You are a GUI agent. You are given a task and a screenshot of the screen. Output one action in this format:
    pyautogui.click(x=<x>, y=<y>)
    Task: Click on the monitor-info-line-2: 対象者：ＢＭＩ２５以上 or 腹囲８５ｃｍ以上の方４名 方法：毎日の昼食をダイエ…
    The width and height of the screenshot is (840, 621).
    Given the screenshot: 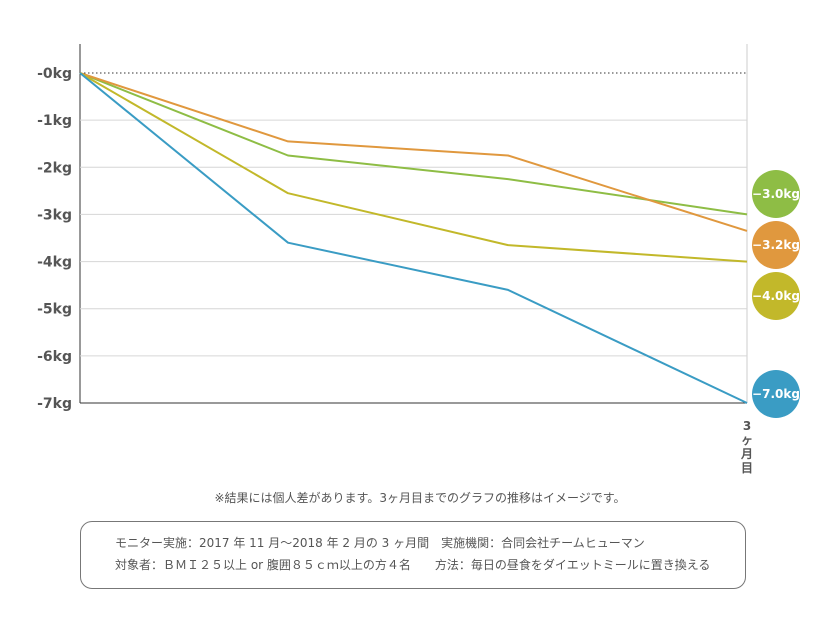 What is the action you would take?
    pyautogui.click(x=413, y=565)
    